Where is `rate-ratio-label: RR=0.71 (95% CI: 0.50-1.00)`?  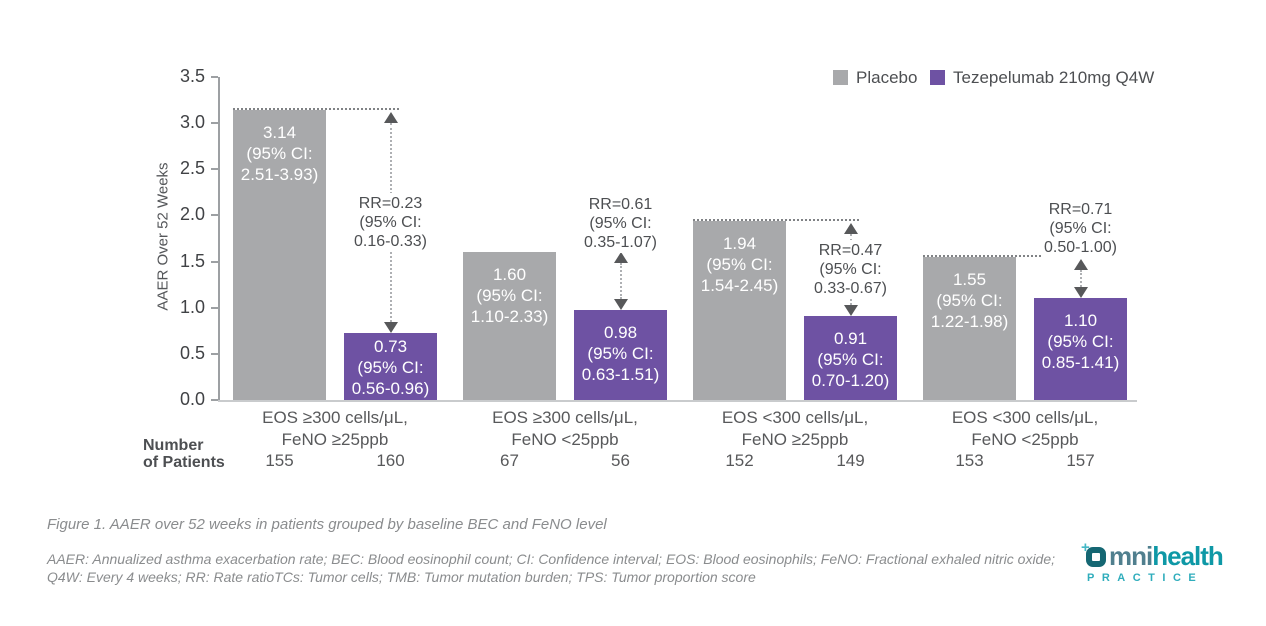
rate-ratio-label: RR=0.71 (95% CI: 0.50-1.00) is located at coordinates (1080, 228).